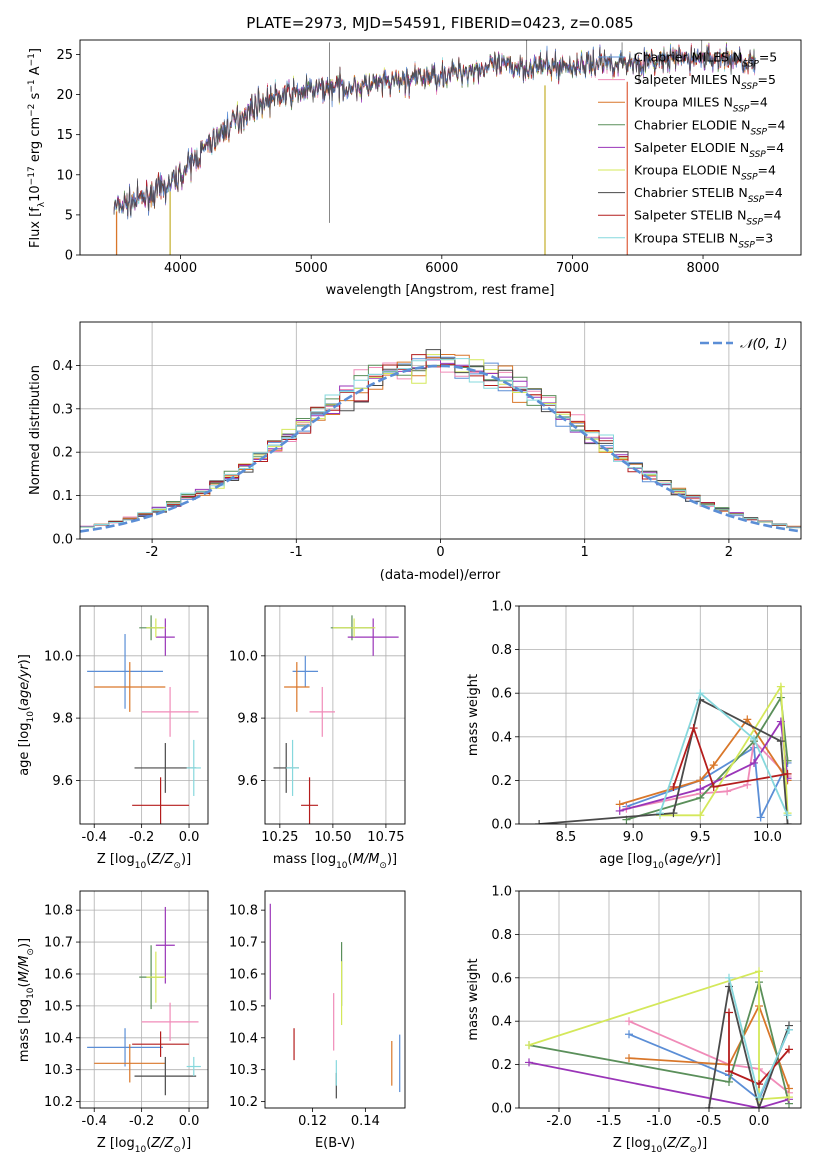  I want to click on x-tick-label: 5000, so click(311, 268).